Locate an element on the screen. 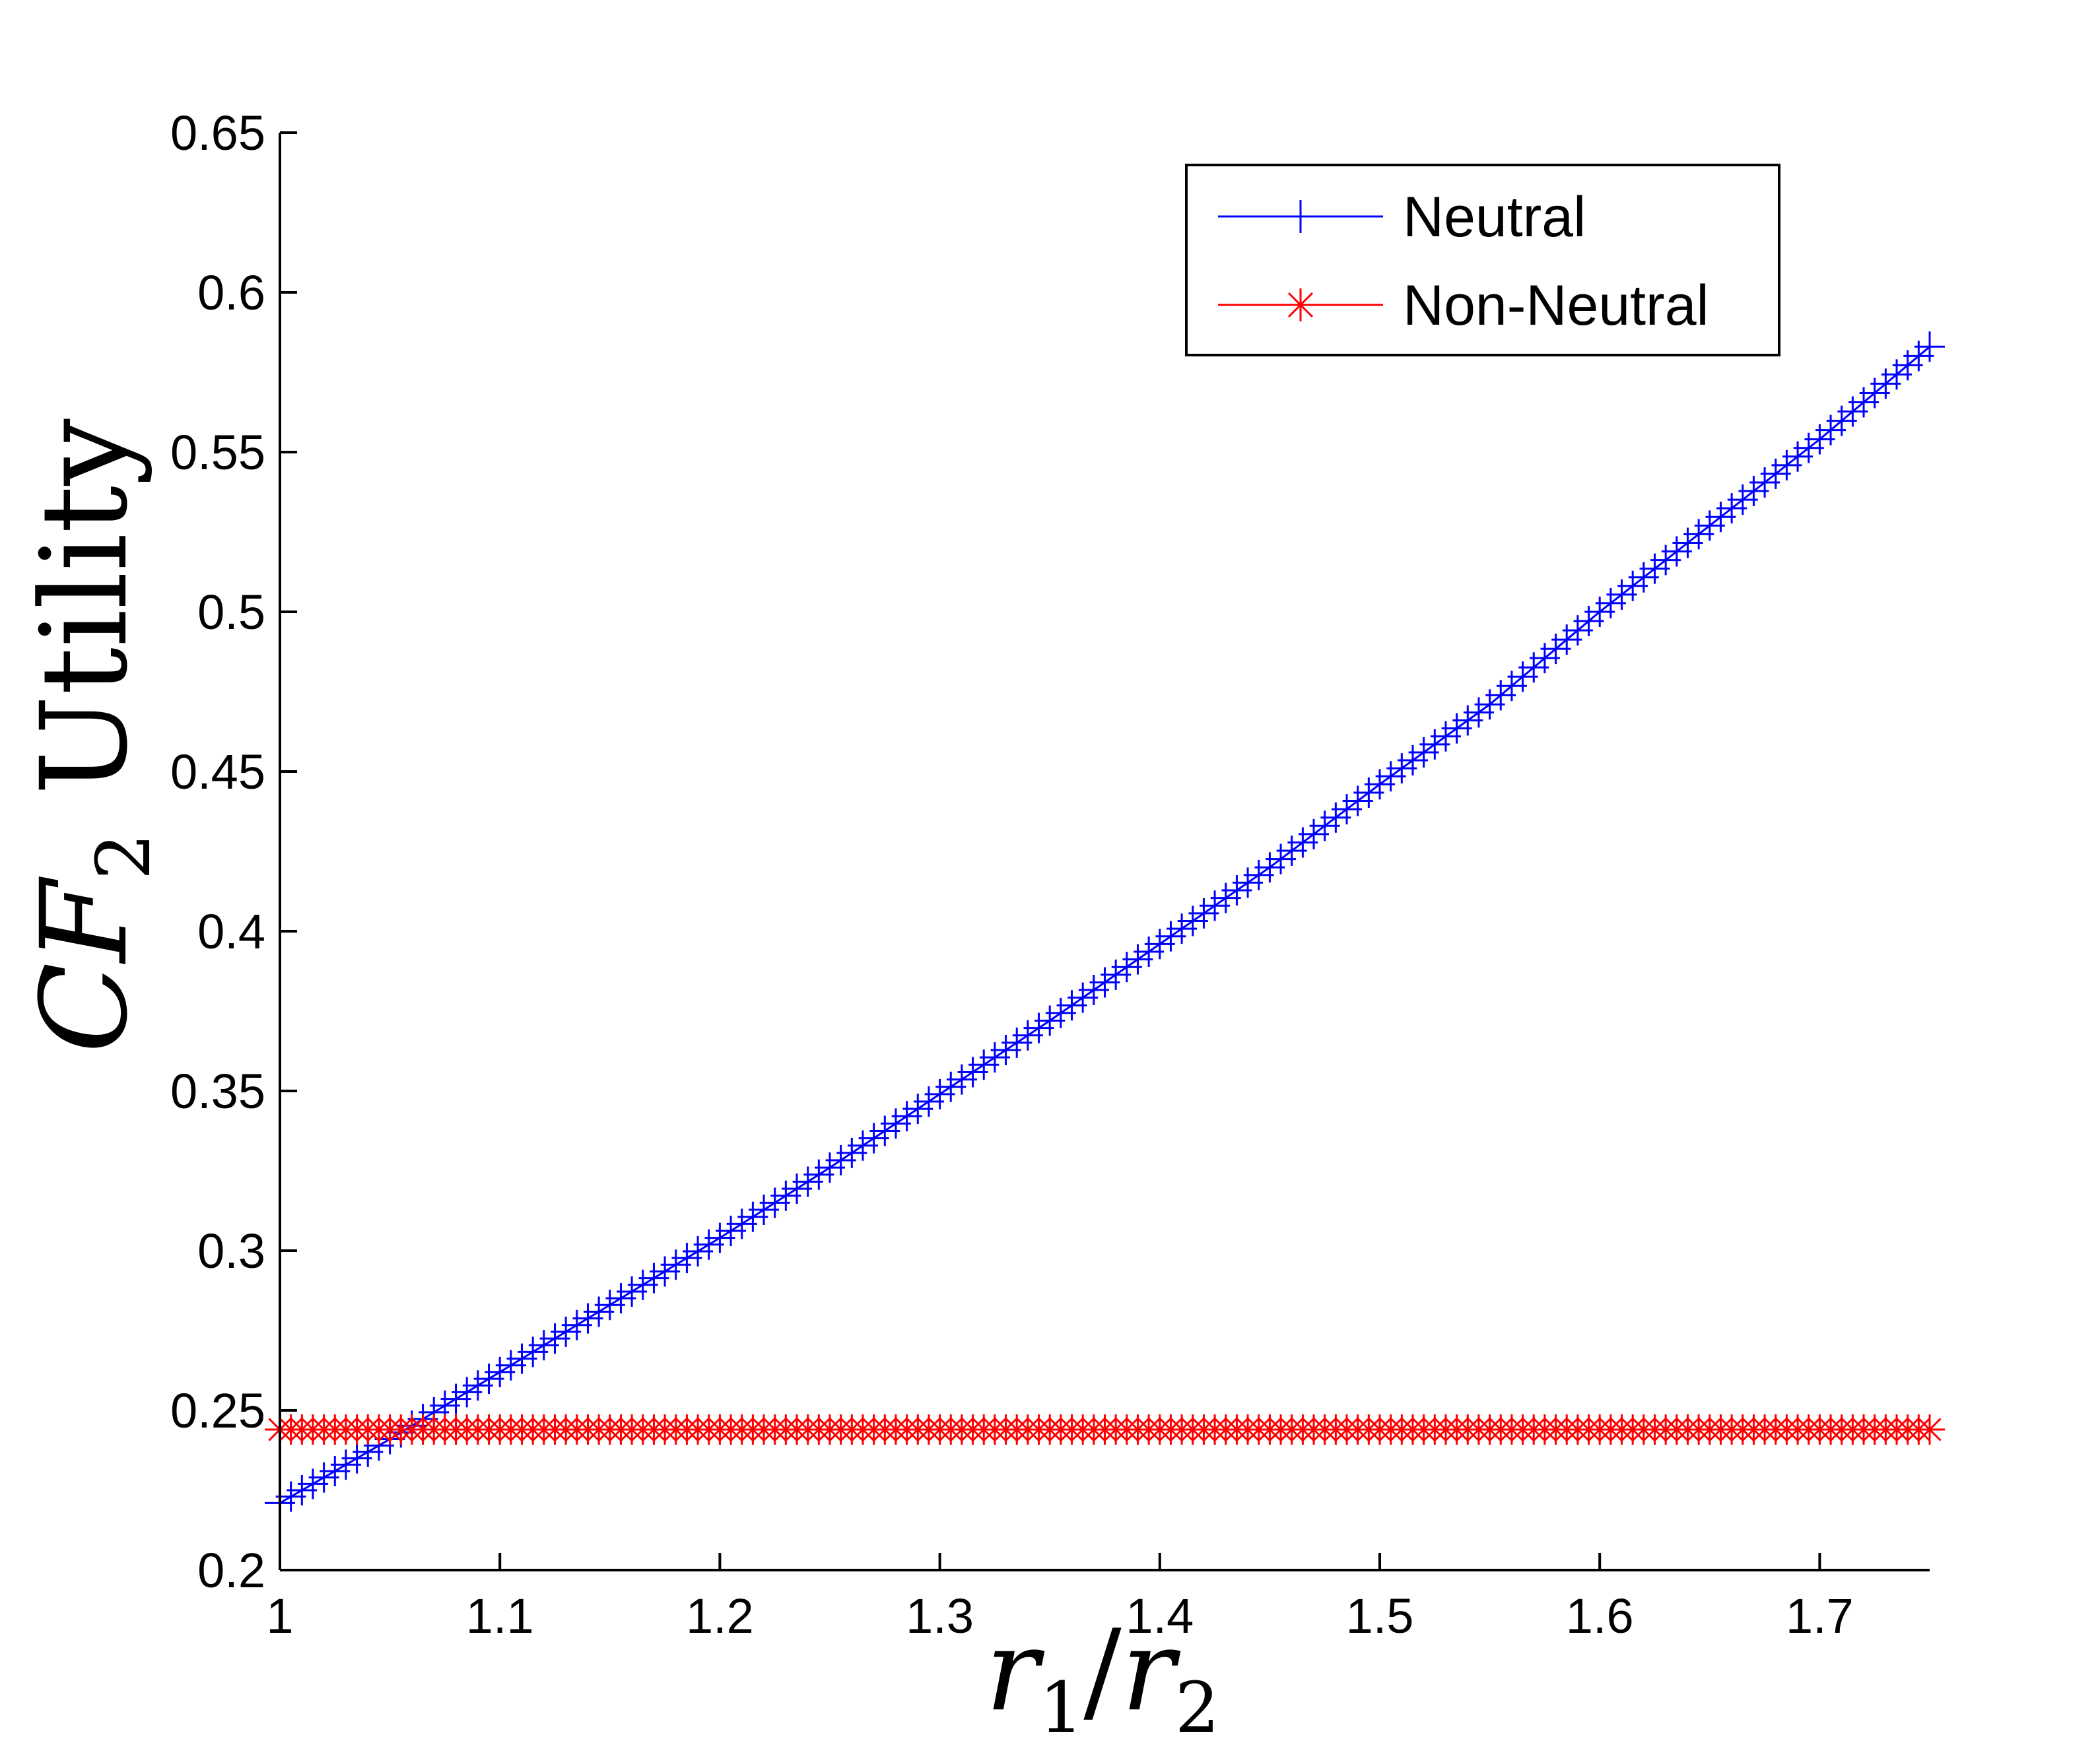 This screenshot has width=2100, height=1745. y-tick-label: 0.5 is located at coordinates (231, 612).